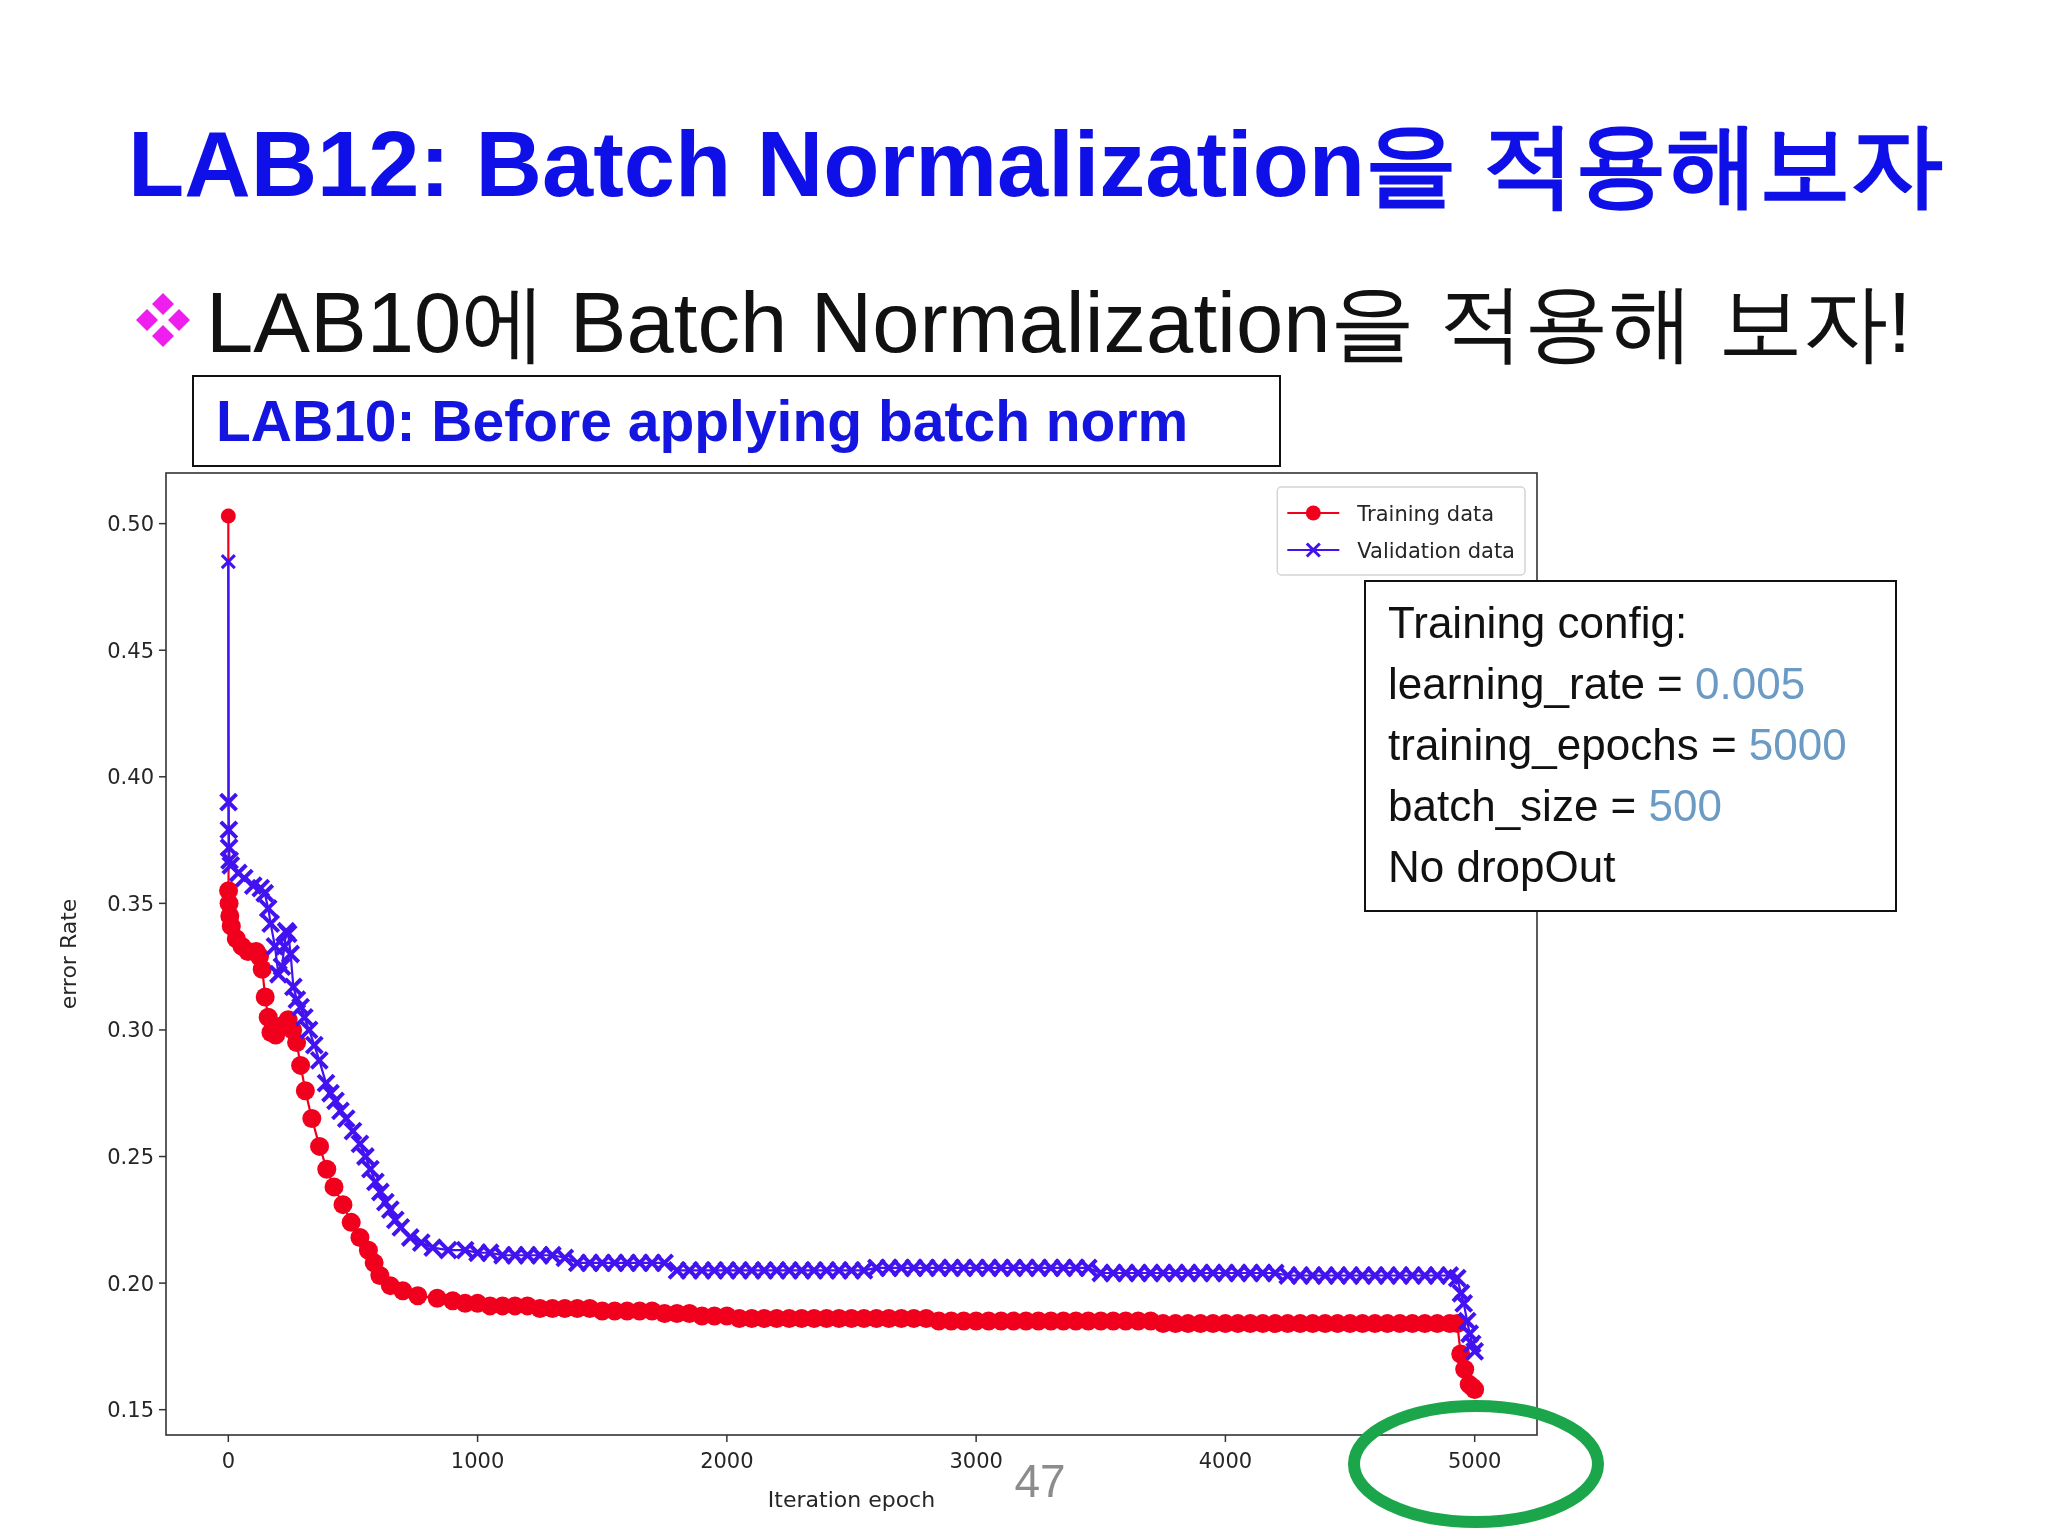  Describe the element at coordinates (130, 650) in the screenshot. I see `y-tick-label: 0.45` at that location.